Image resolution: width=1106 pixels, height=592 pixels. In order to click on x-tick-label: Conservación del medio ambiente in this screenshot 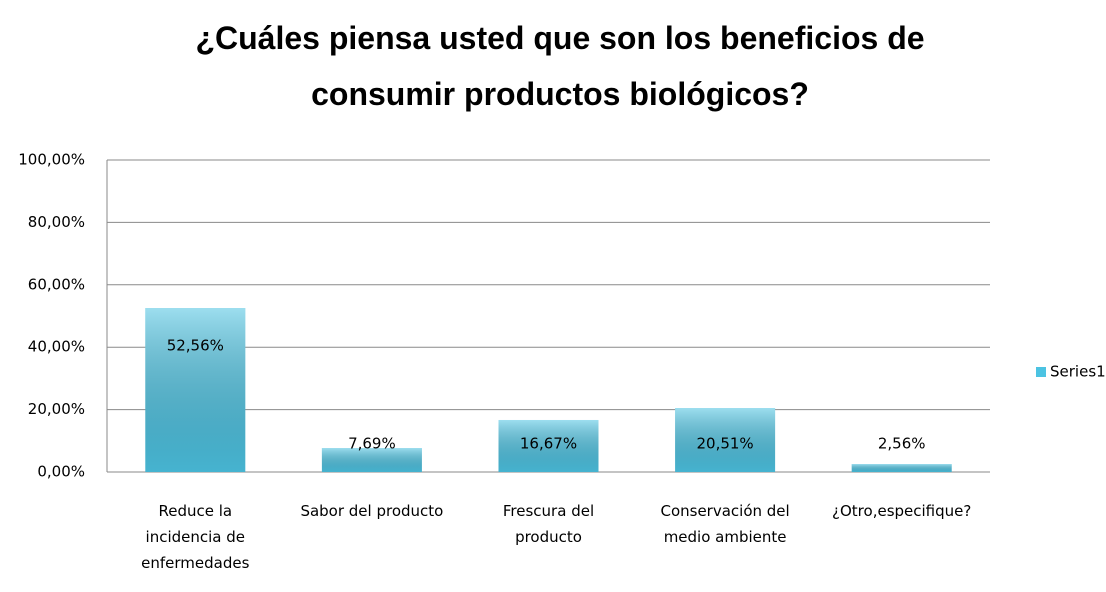, I will do `click(725, 524)`.